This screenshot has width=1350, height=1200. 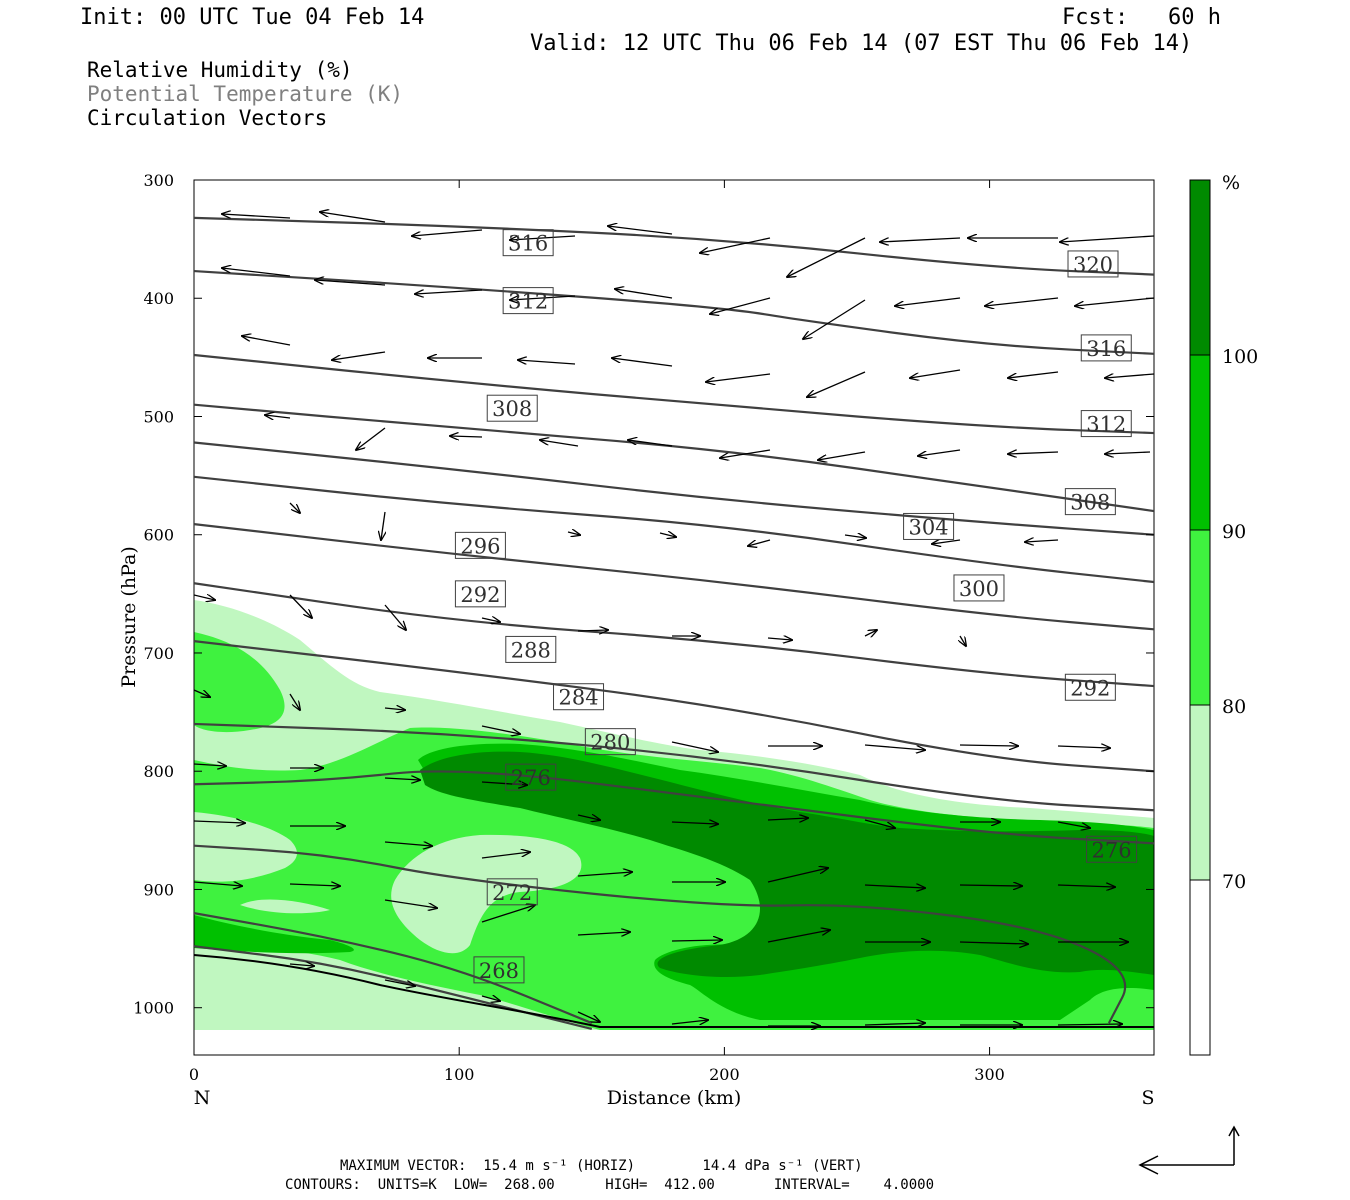 I want to click on terrain-line, so click(x=673, y=991).